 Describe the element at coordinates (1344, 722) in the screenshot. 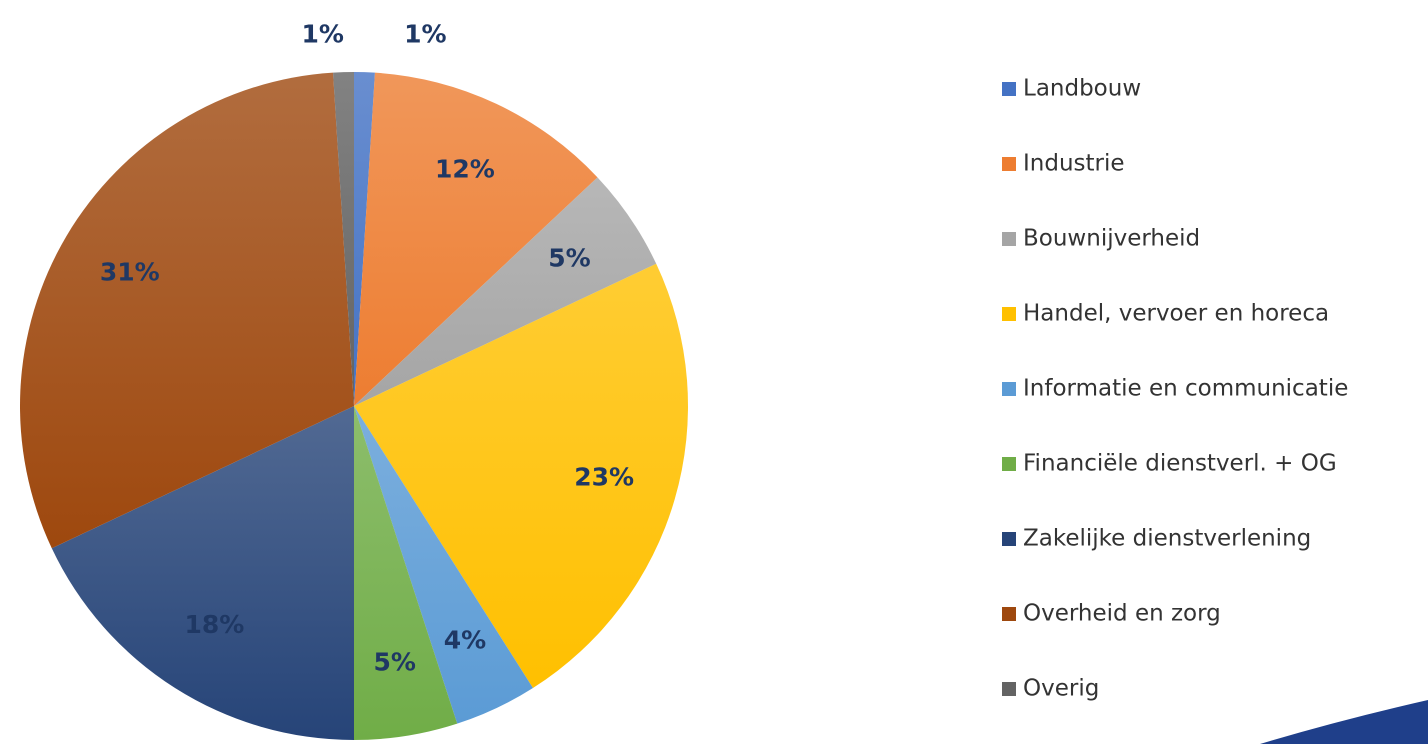

I see `decoration` at that location.